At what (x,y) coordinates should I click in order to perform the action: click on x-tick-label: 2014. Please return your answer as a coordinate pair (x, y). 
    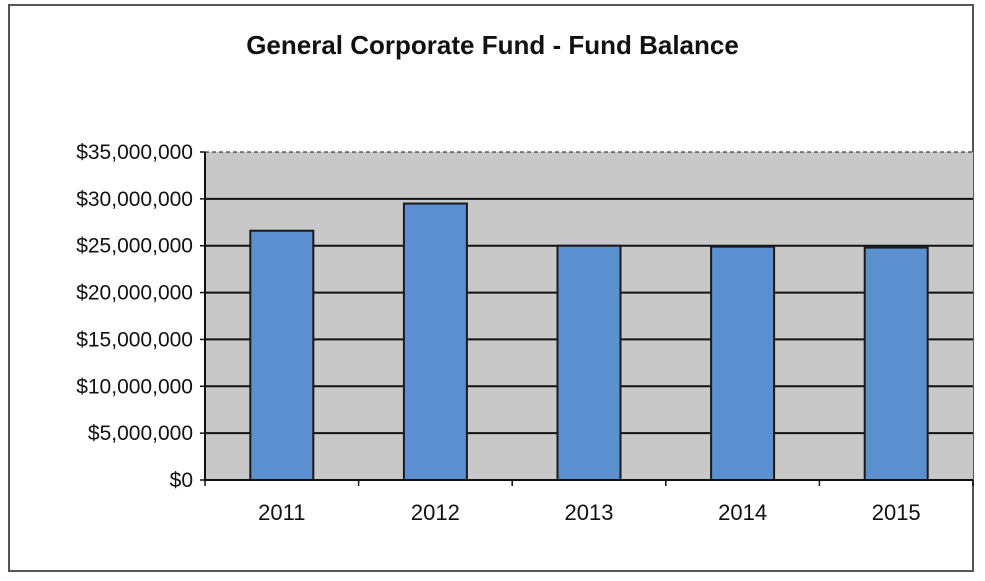
    Looking at the image, I should click on (742, 512).